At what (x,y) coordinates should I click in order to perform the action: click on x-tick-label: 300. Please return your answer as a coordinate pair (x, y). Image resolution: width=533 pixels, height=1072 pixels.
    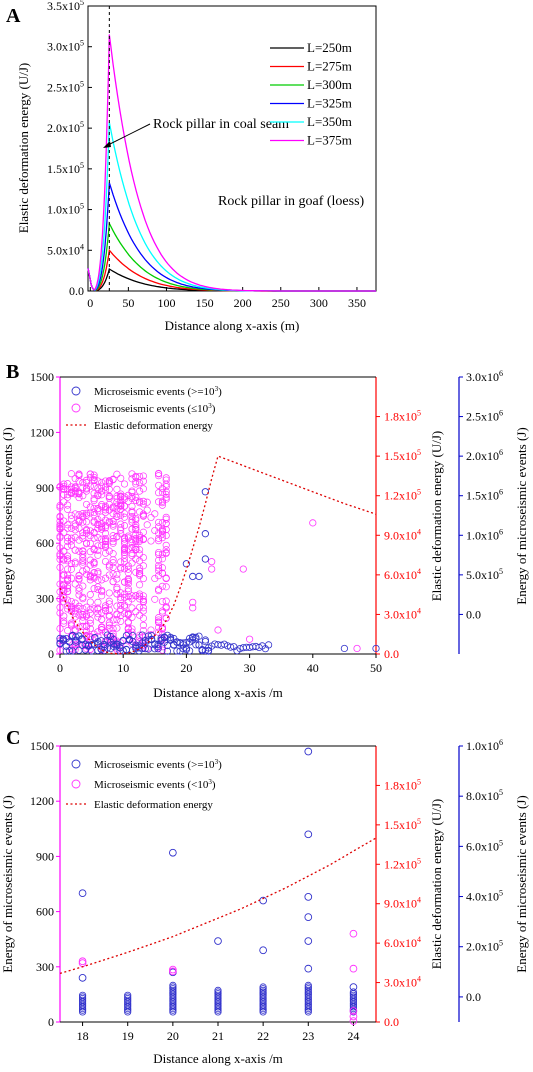
    Looking at the image, I should click on (319, 303).